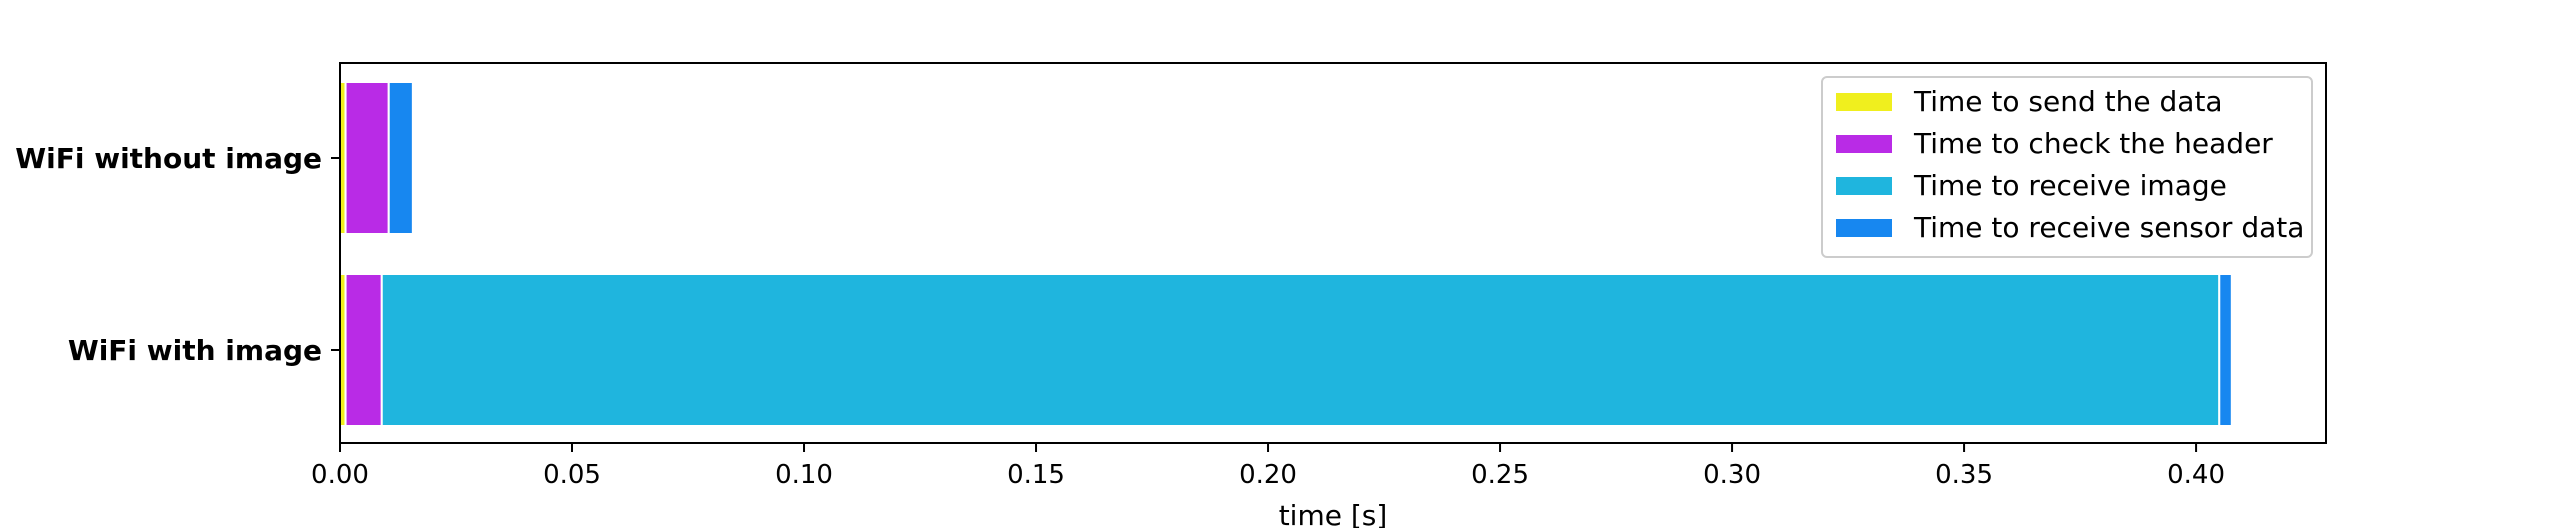 The height and width of the screenshot is (528, 2560). I want to click on x-tick-label: 0.05, so click(572, 475).